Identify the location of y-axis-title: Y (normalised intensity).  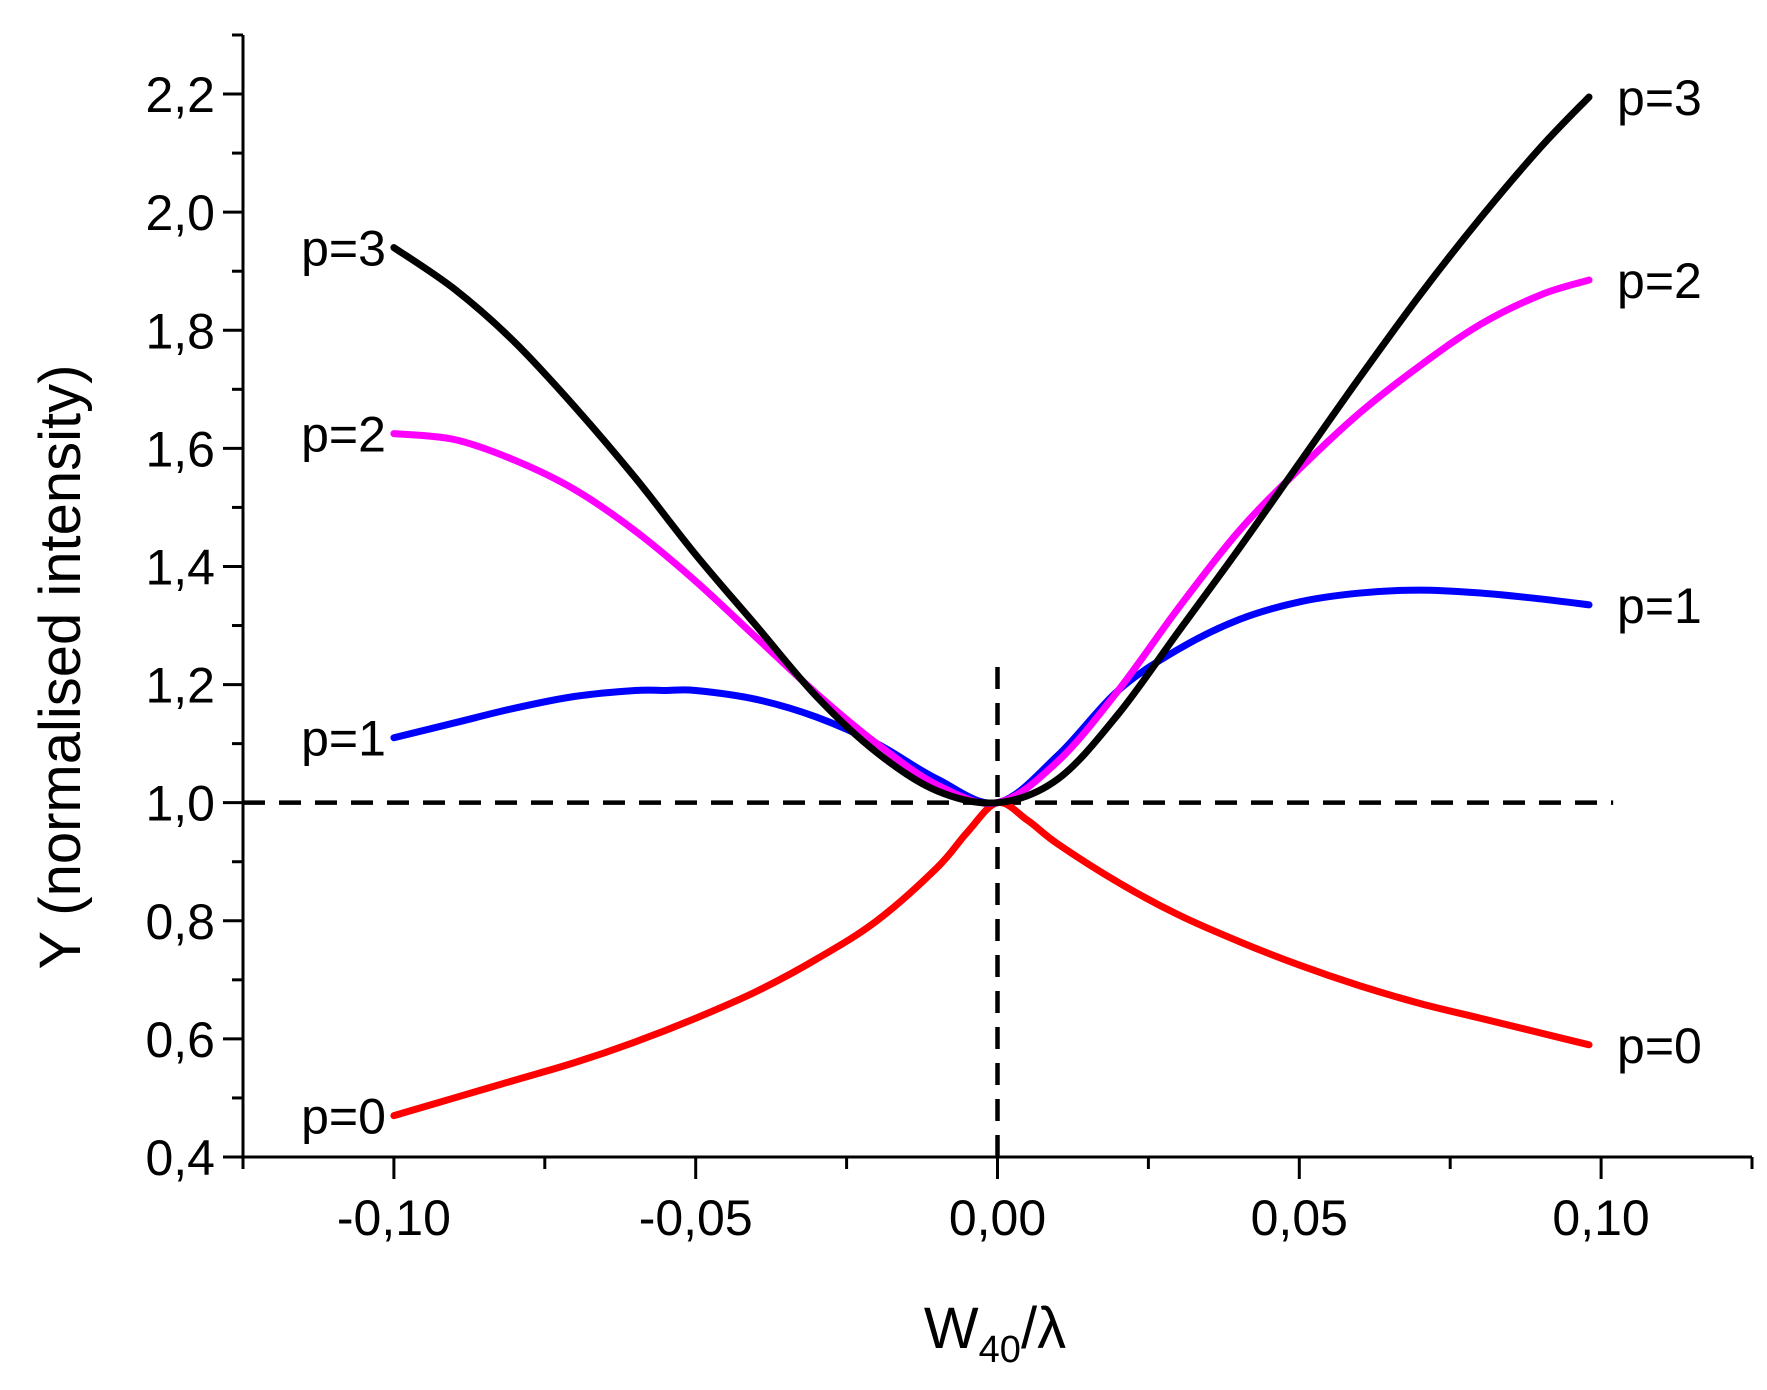
(60, 667).